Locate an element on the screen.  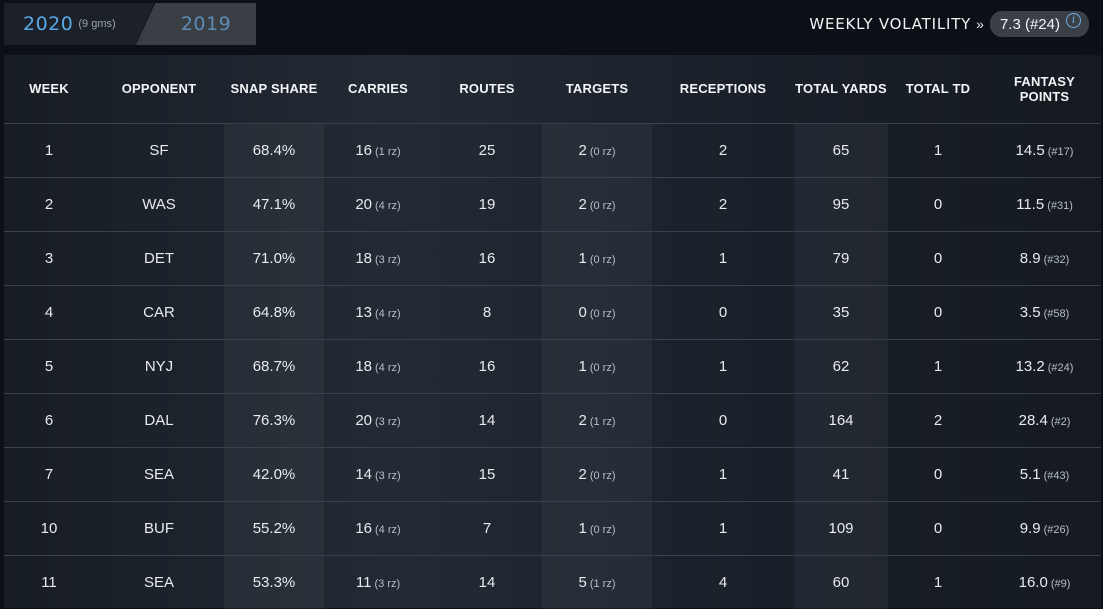
cell-value: 14.5 is located at coordinates (1030, 150).